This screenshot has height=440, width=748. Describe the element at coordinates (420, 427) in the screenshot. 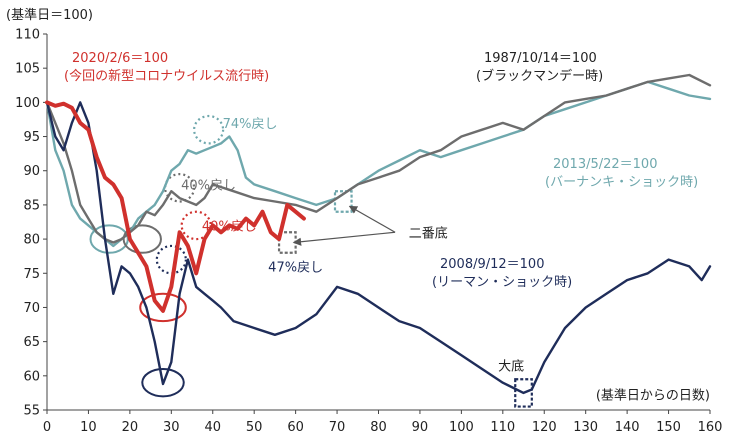

I see `x-tick-label: 90` at that location.